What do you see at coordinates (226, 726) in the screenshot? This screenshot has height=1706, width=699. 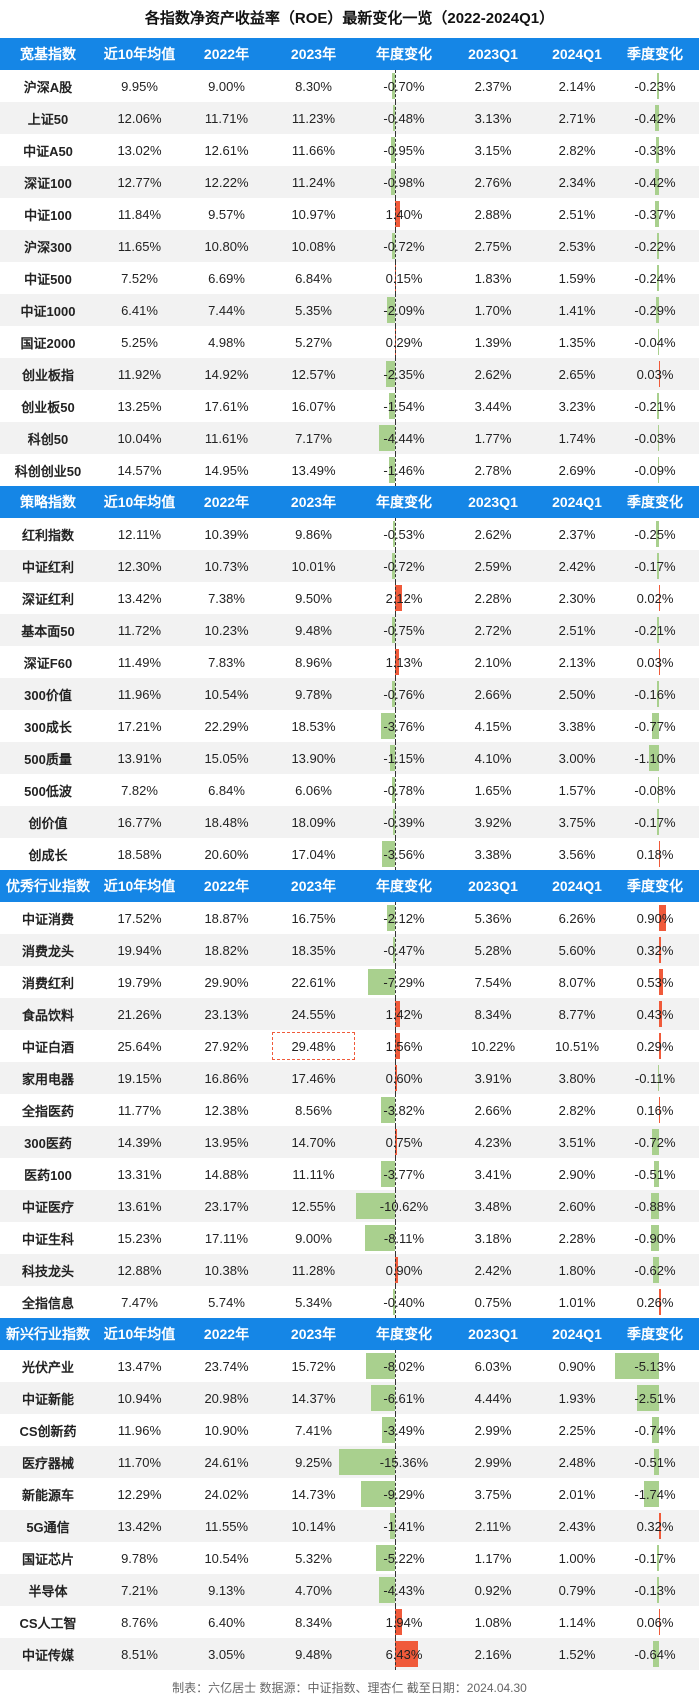 I see `cell-y2022: 22.29%` at bounding box center [226, 726].